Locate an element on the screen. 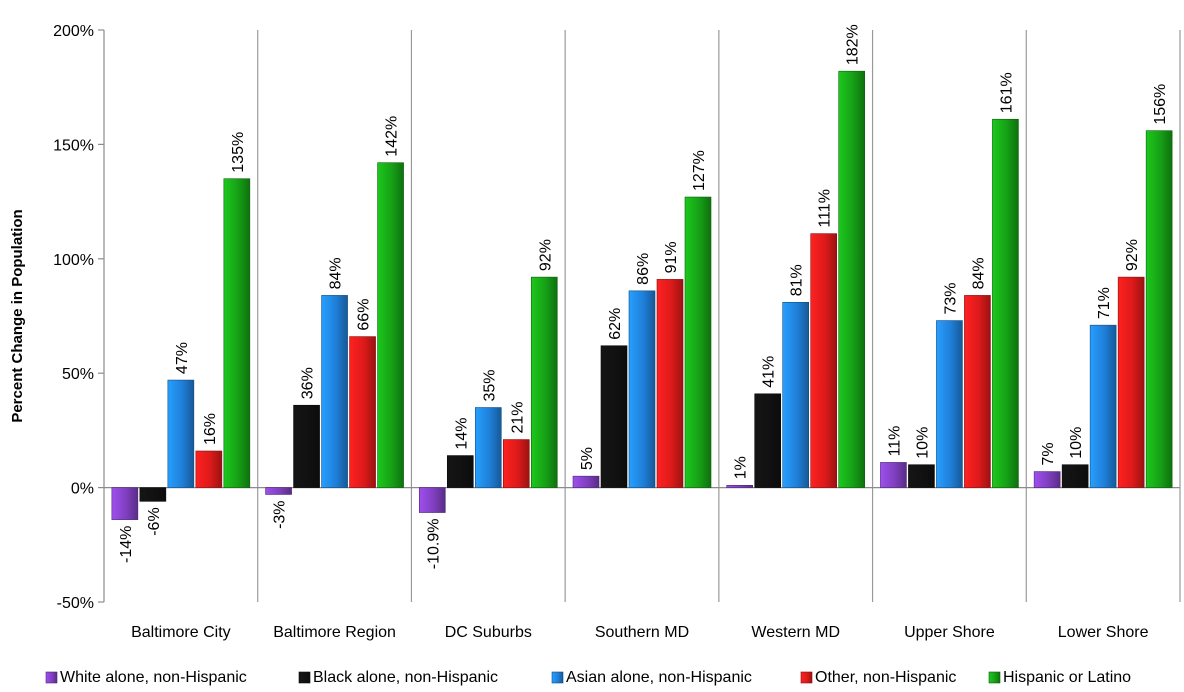 Image resolution: width=1184 pixels, height=692 pixels. bar-white-alone-upper-shore is located at coordinates (893, 475).